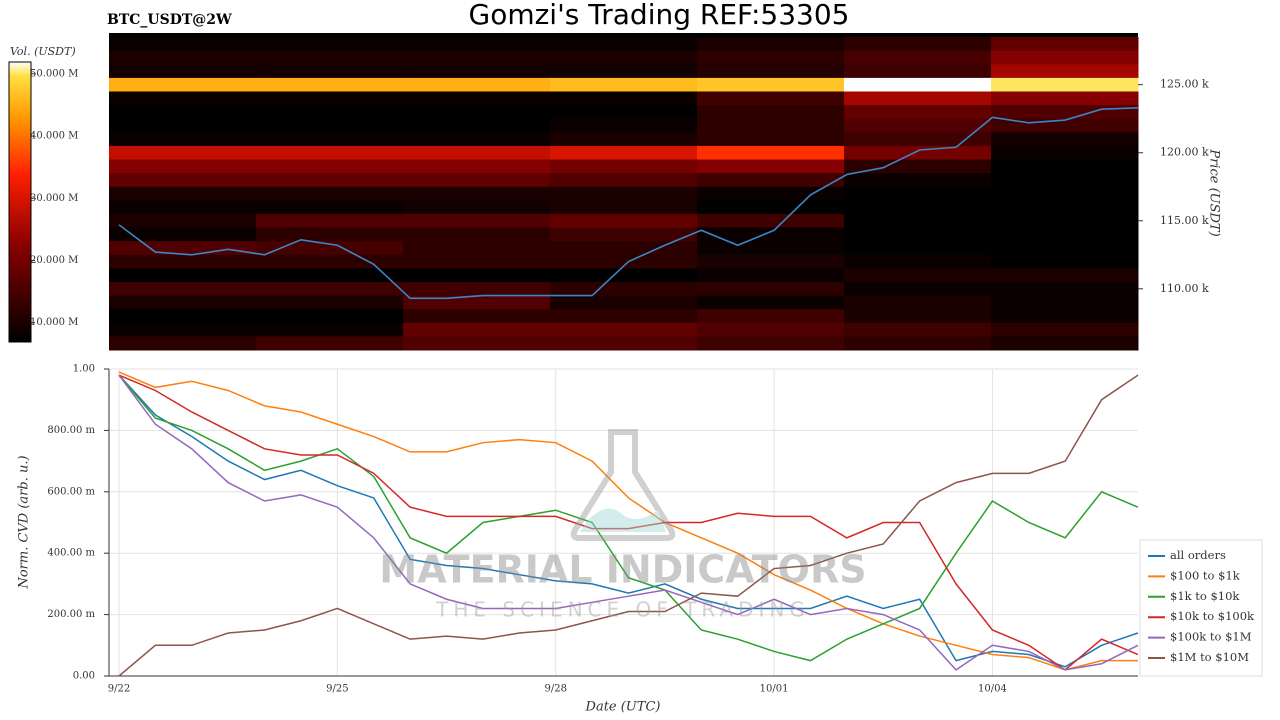  Describe the element at coordinates (1201, 608) in the screenshot. I see `legend-box` at that location.